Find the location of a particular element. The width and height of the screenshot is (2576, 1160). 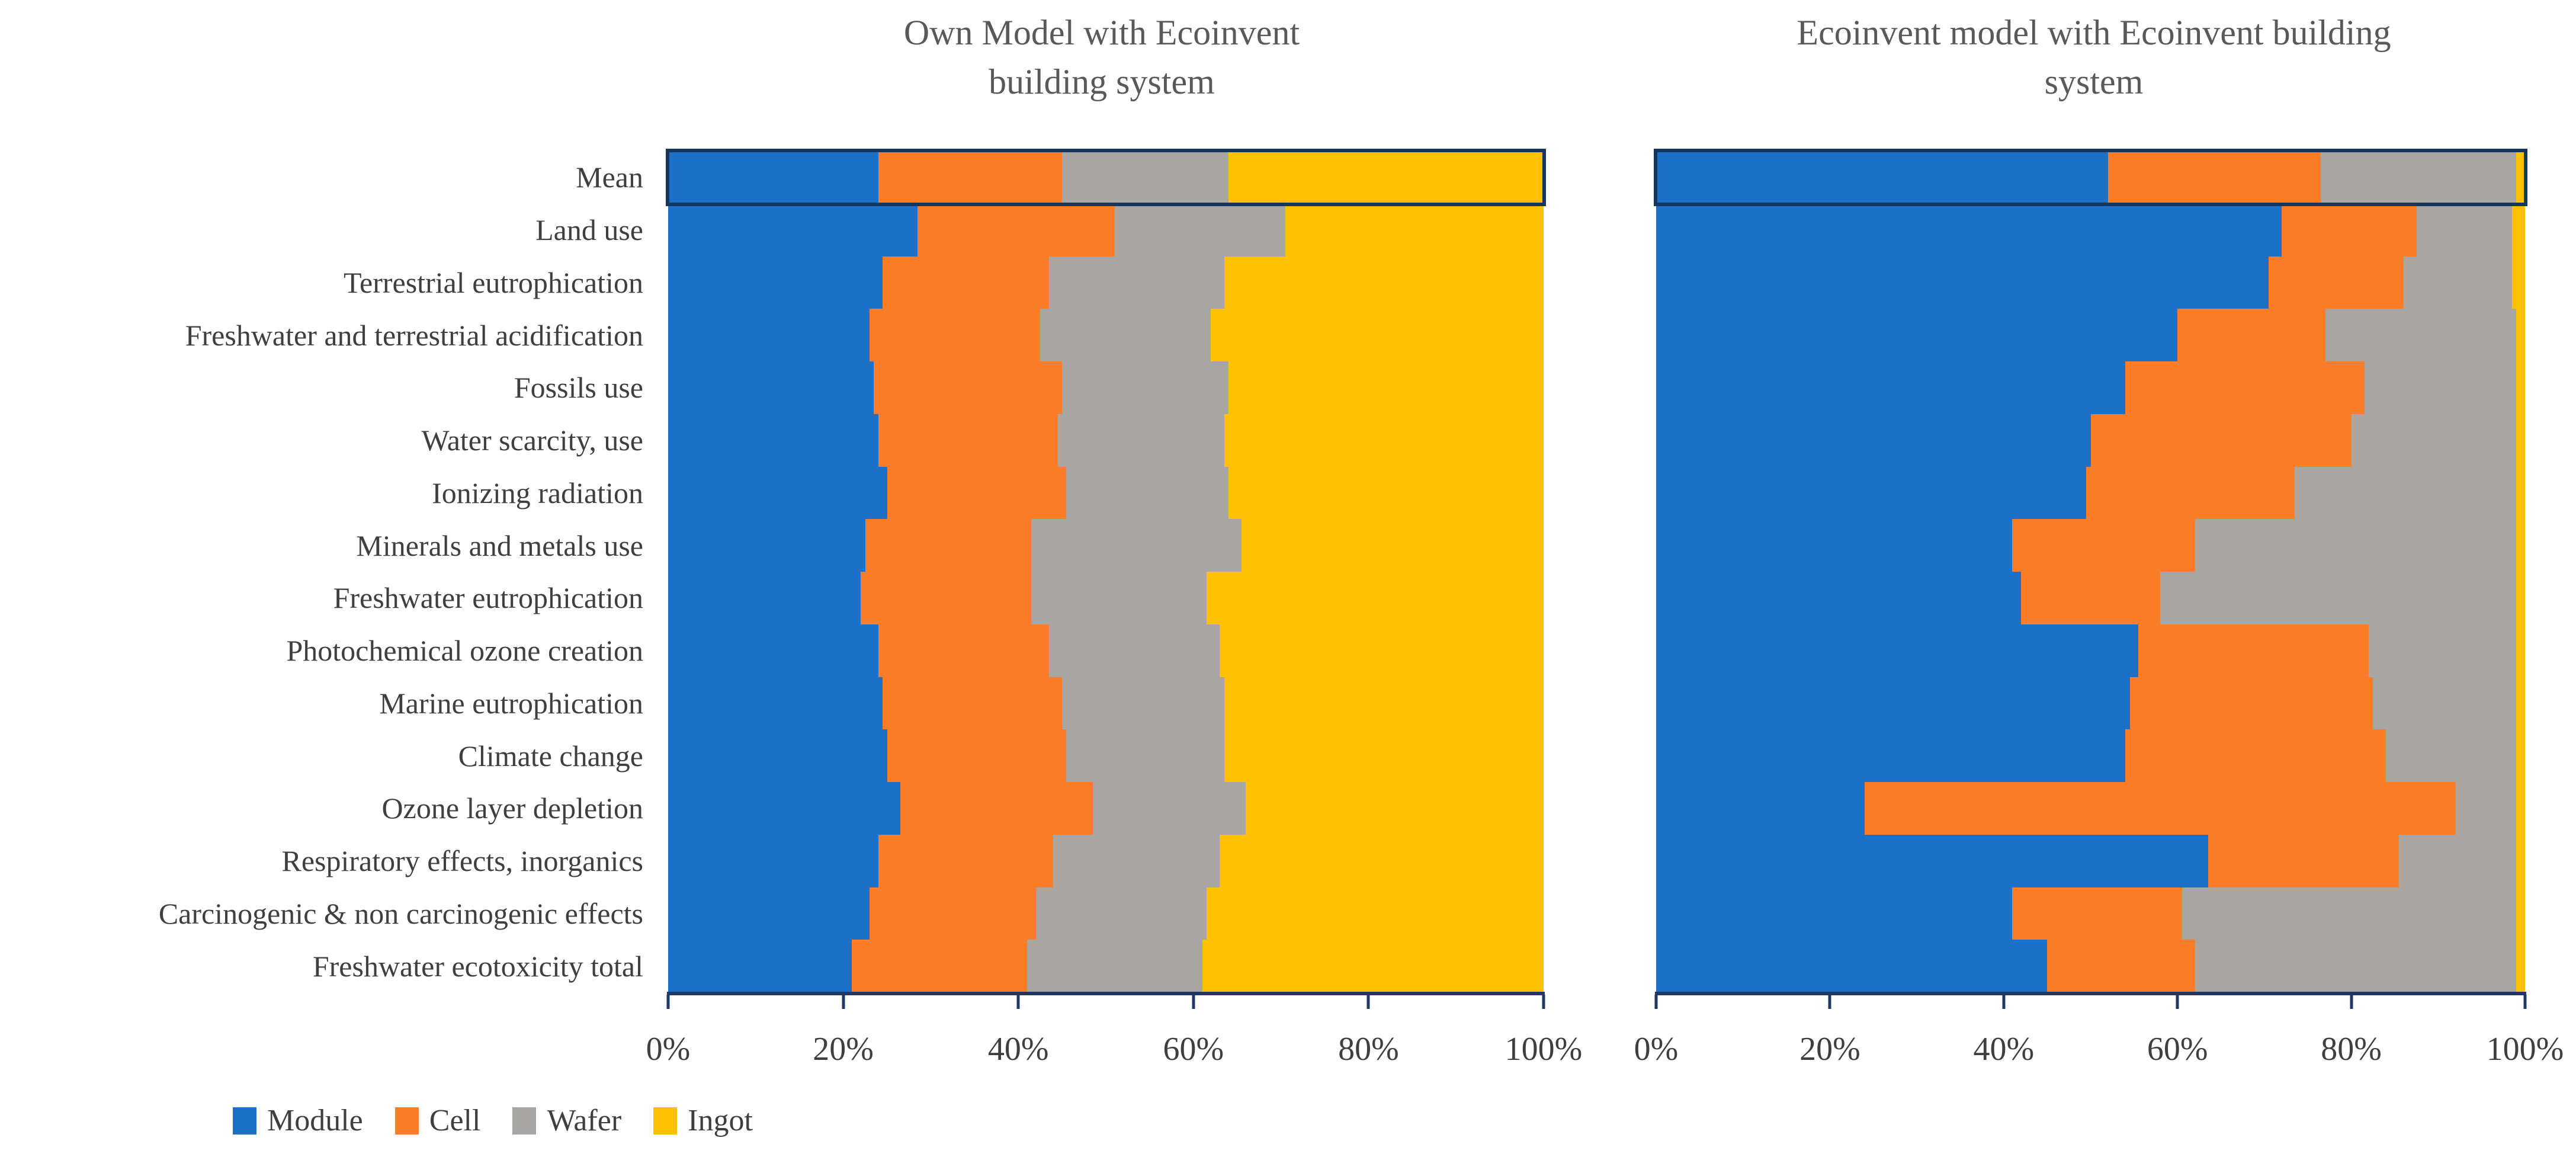

left-chart-title-line1: Own Model with Ecoinvent is located at coordinates (1101, 32).